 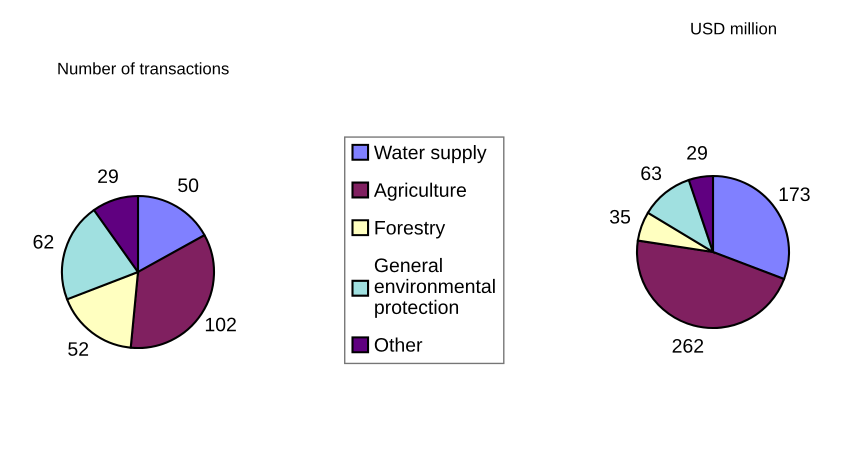 What do you see at coordinates (620, 217) in the screenshot?
I see `data-label: 35` at bounding box center [620, 217].